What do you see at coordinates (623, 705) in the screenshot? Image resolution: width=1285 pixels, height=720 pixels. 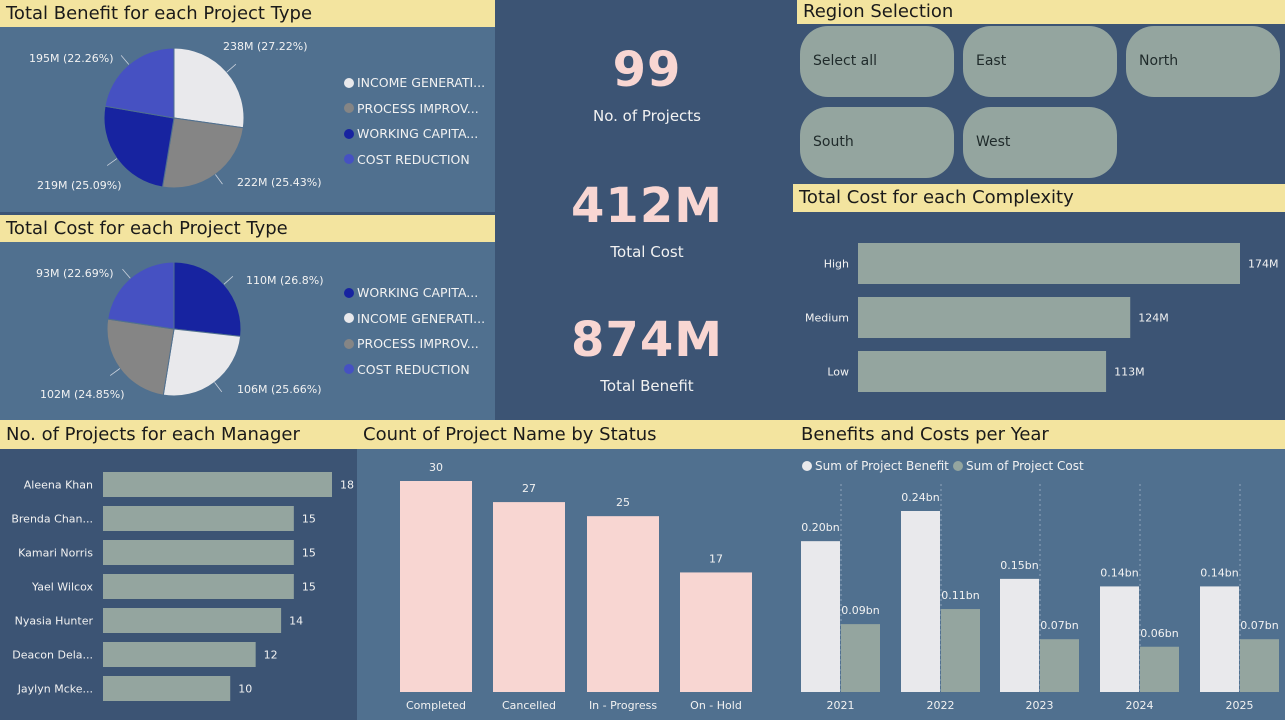 I see `status-category-label: In - Progress` at bounding box center [623, 705].